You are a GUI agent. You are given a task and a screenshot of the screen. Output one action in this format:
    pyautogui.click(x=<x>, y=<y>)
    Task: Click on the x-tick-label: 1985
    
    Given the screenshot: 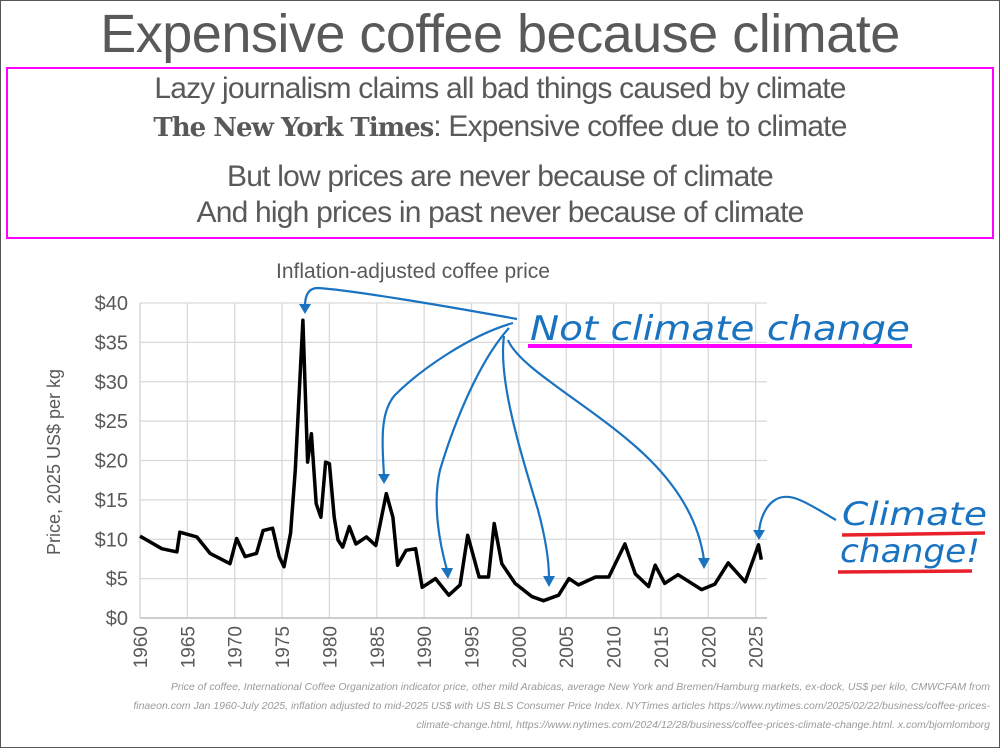 What is the action you would take?
    pyautogui.click(x=378, y=647)
    